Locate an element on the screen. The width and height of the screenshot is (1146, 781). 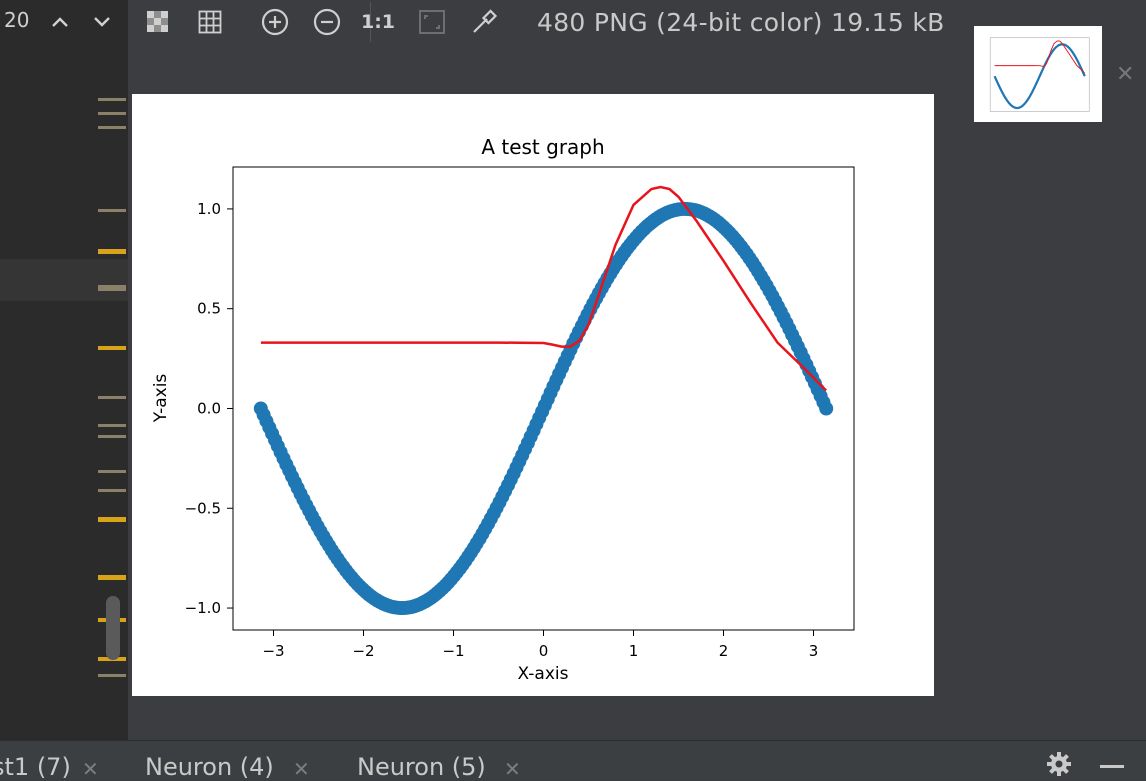
fit-icon is located at coordinates (432, 22).